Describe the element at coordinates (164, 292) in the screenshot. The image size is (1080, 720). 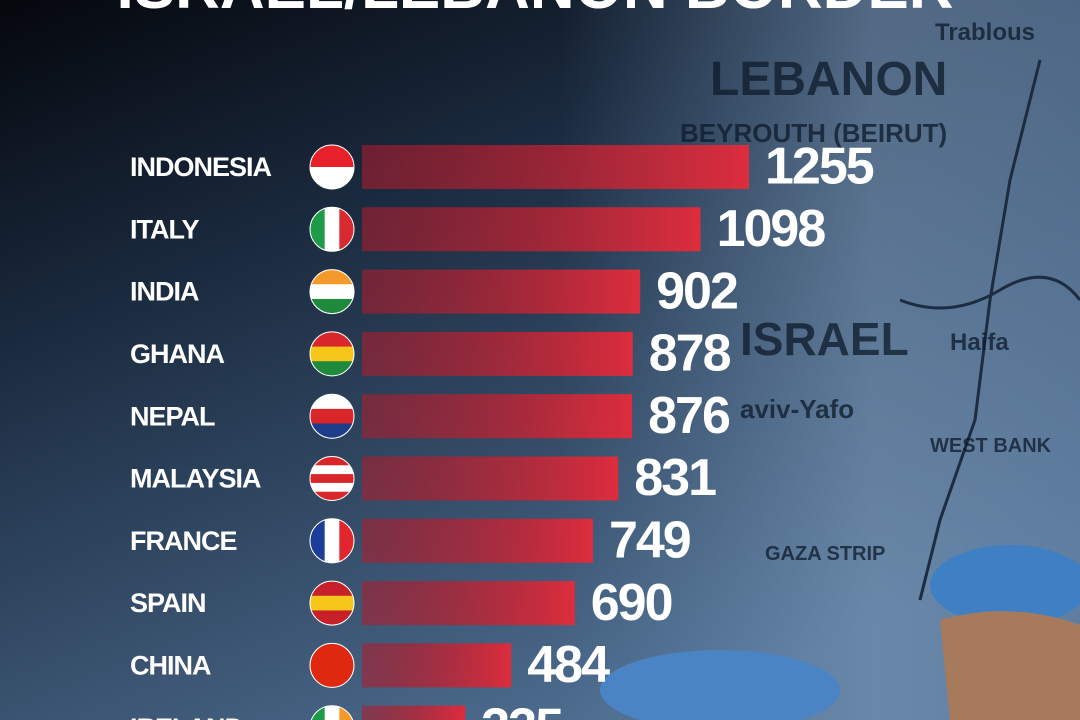
I see `category-label: INDIA` at that location.